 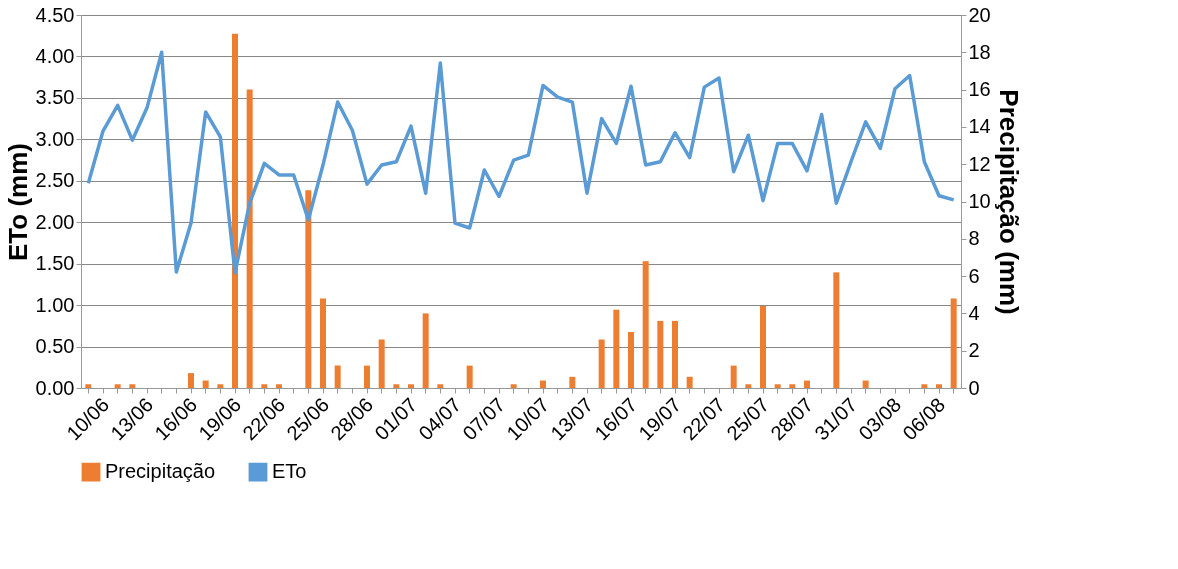 What do you see at coordinates (55, 14) in the screenshot?
I see `y-tick-label: 4.50` at bounding box center [55, 14].